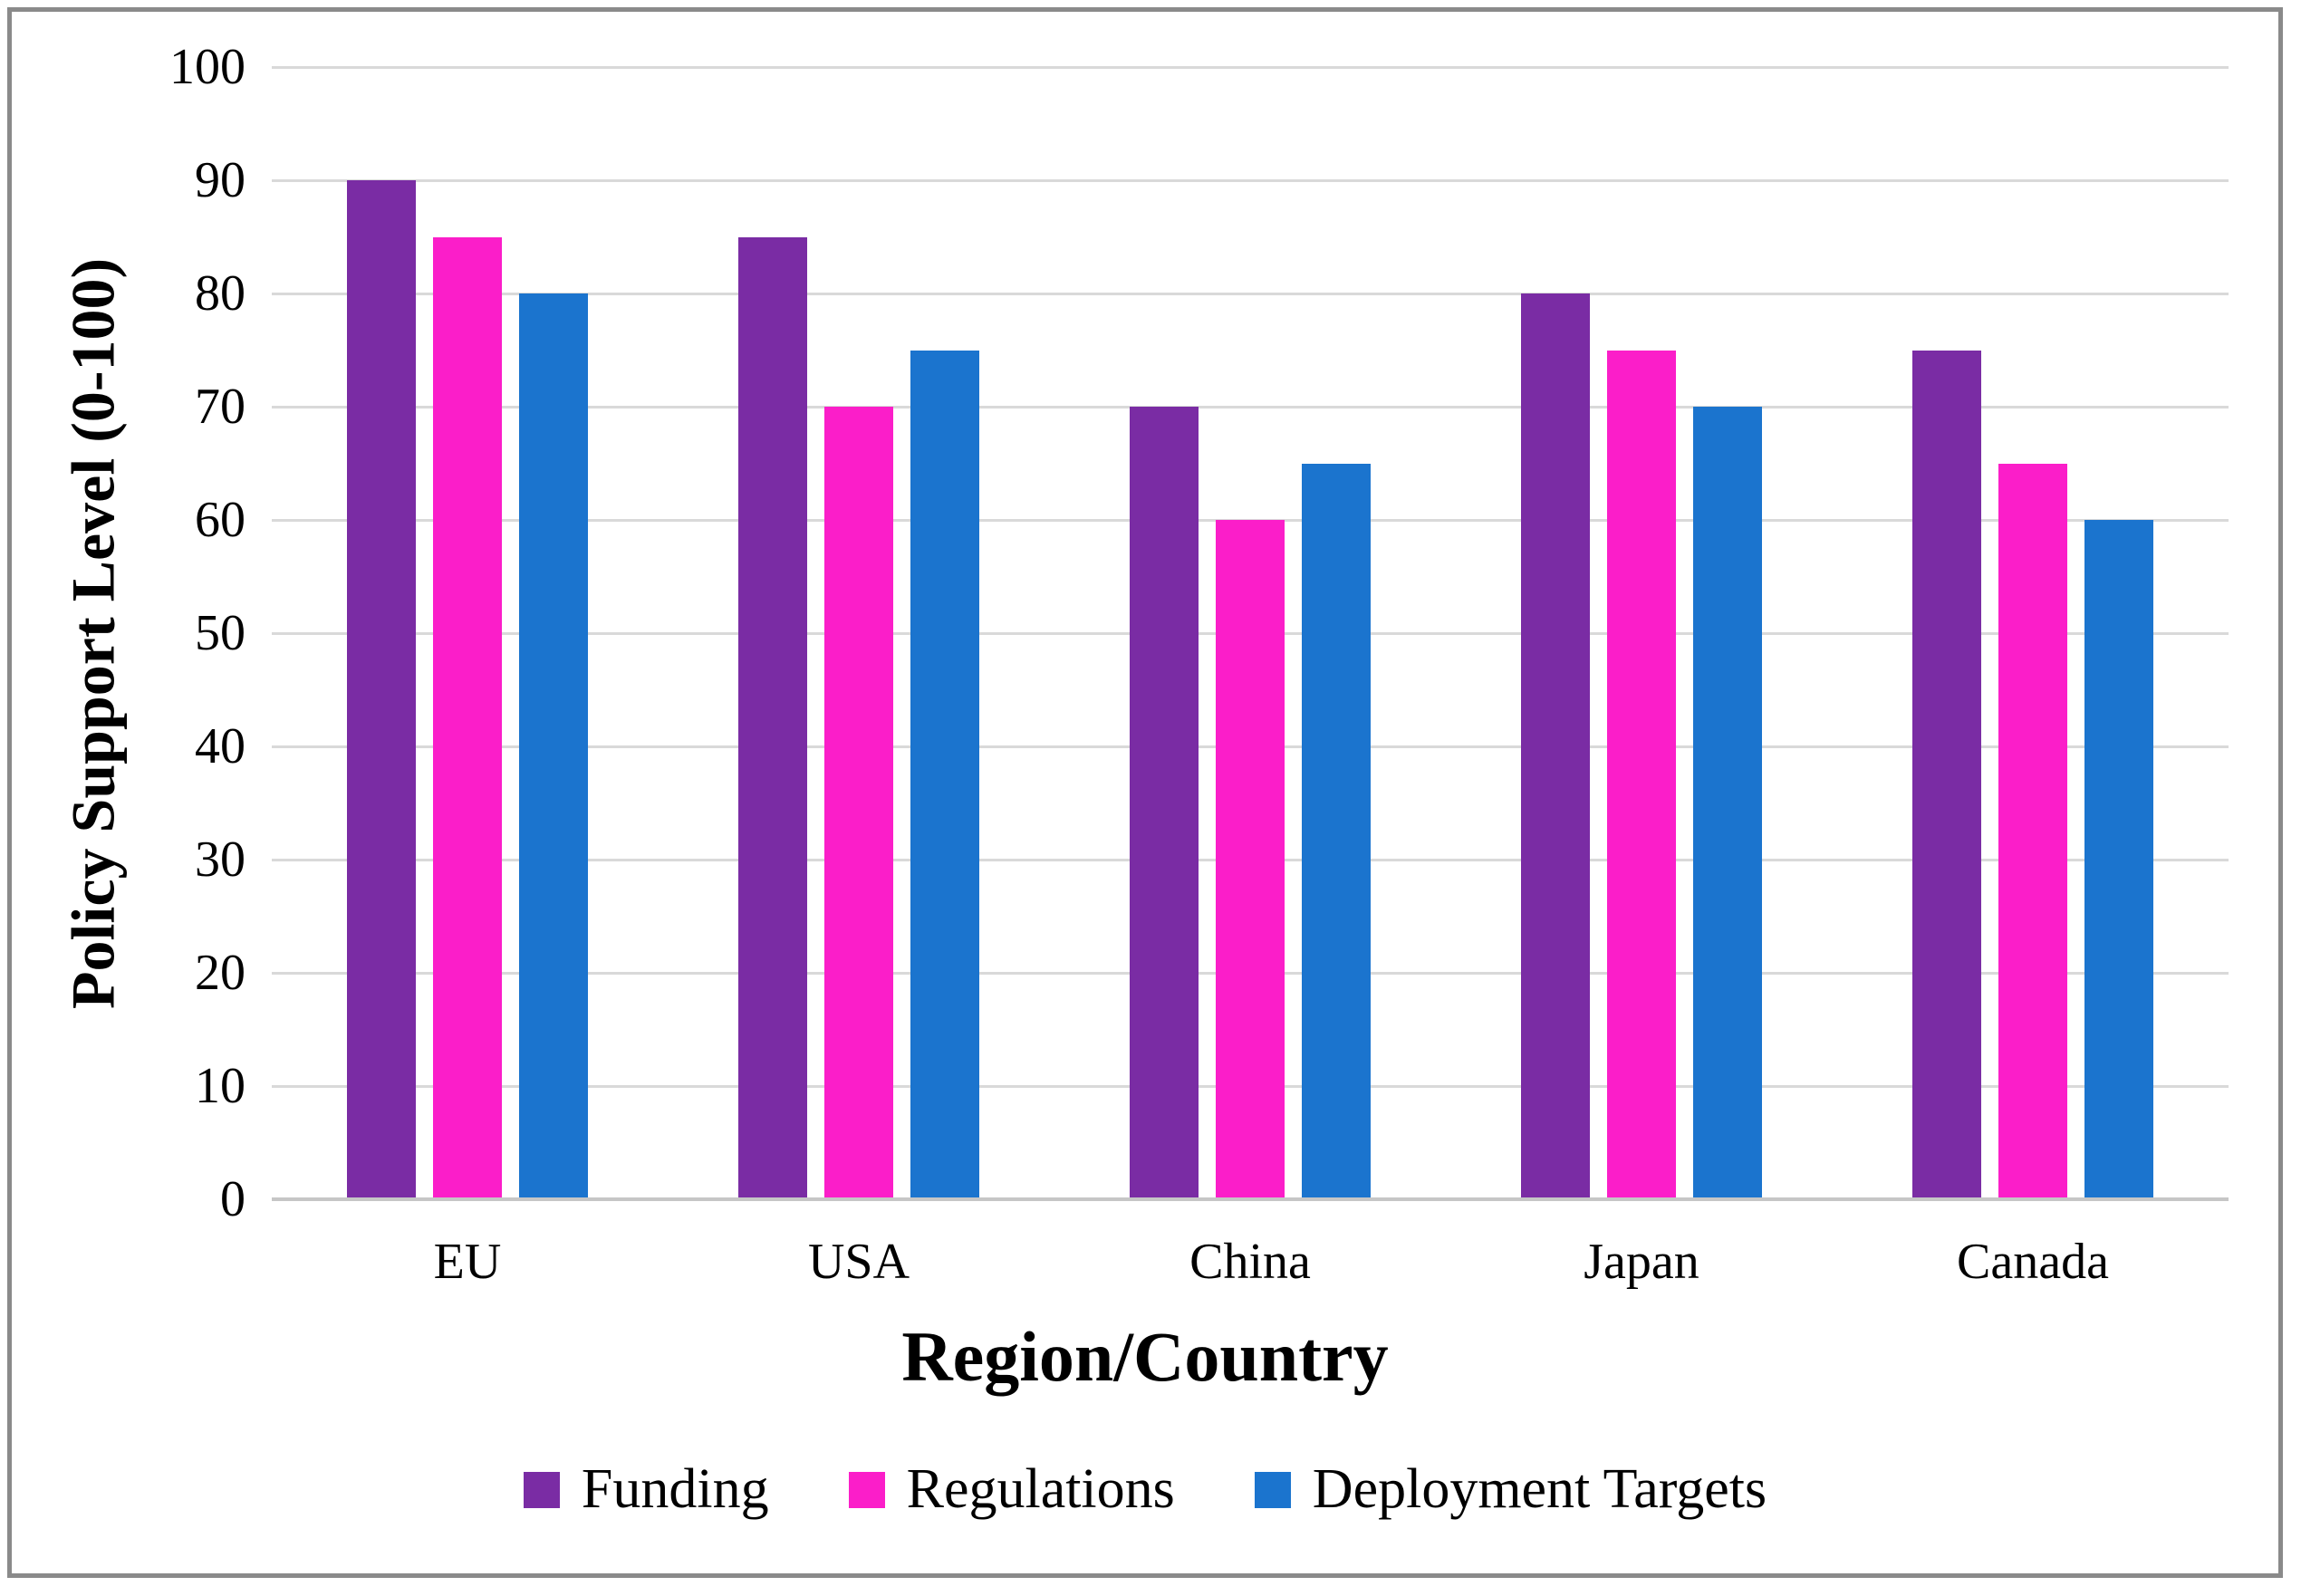 The width and height of the screenshot is (2301, 1596). I want to click on bar-group-china, so click(1250, 633).